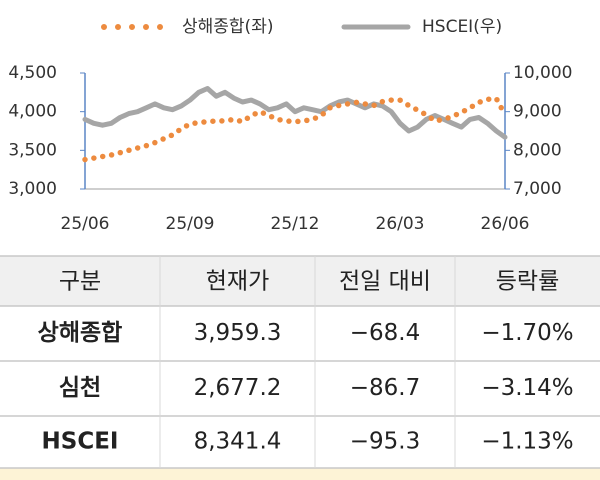 The height and width of the screenshot is (480, 600). Describe the element at coordinates (227, 27) in the screenshot. I see `legend-label: 상해종합(좌)` at that location.